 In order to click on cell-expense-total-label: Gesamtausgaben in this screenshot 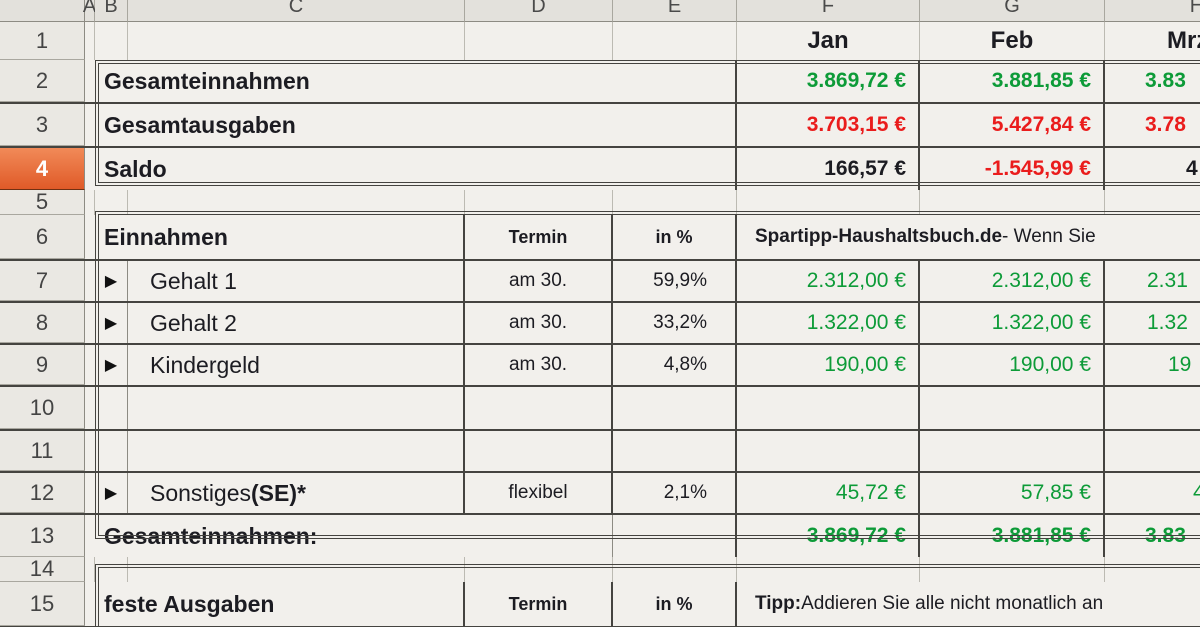, I will do `click(416, 125)`.